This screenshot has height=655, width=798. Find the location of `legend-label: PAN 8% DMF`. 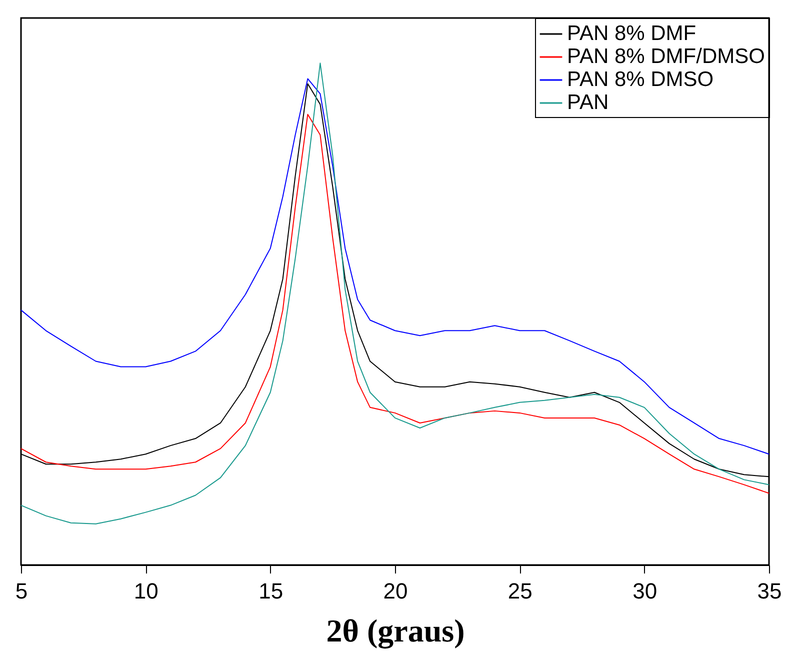

legend-label: PAN 8% DMF is located at coordinates (631, 33).